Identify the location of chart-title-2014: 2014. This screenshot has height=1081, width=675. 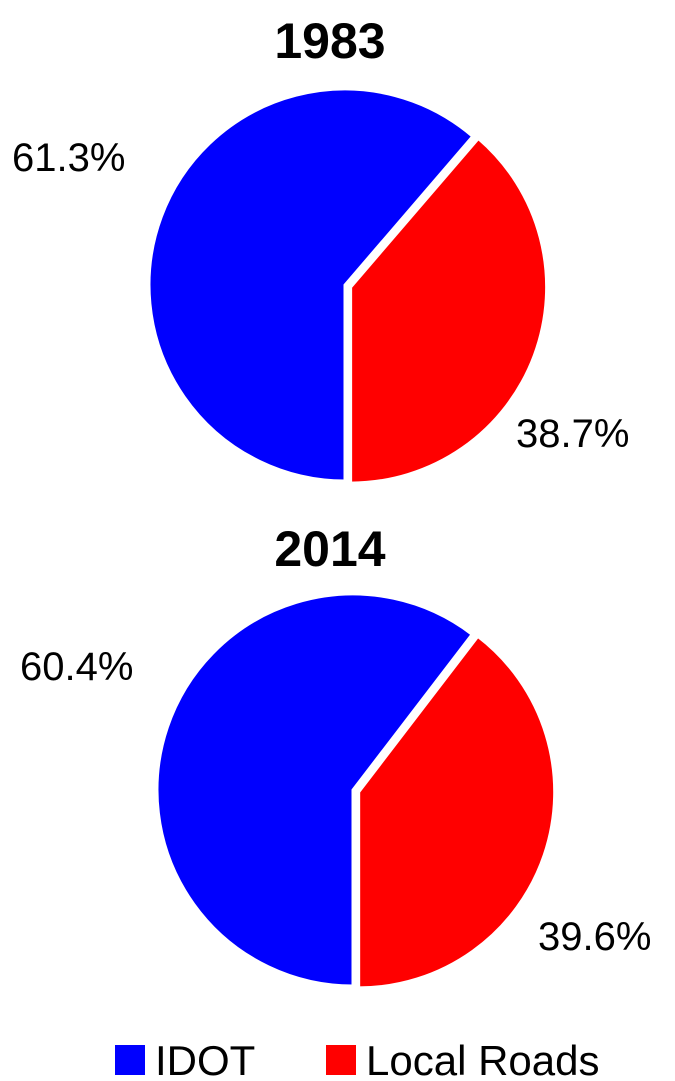
(329, 549).